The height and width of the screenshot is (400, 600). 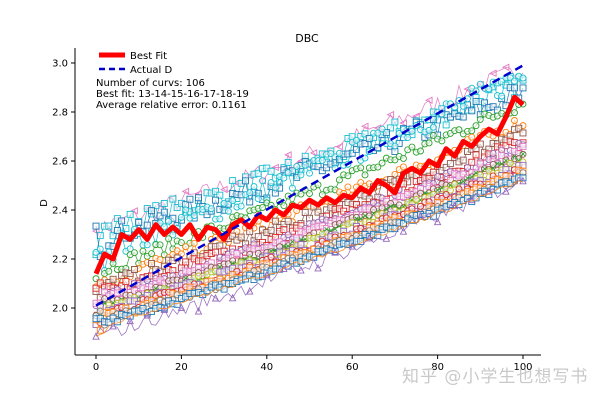 What do you see at coordinates (148, 56) in the screenshot?
I see `legend-best-fit-label: Best Fit` at bounding box center [148, 56].